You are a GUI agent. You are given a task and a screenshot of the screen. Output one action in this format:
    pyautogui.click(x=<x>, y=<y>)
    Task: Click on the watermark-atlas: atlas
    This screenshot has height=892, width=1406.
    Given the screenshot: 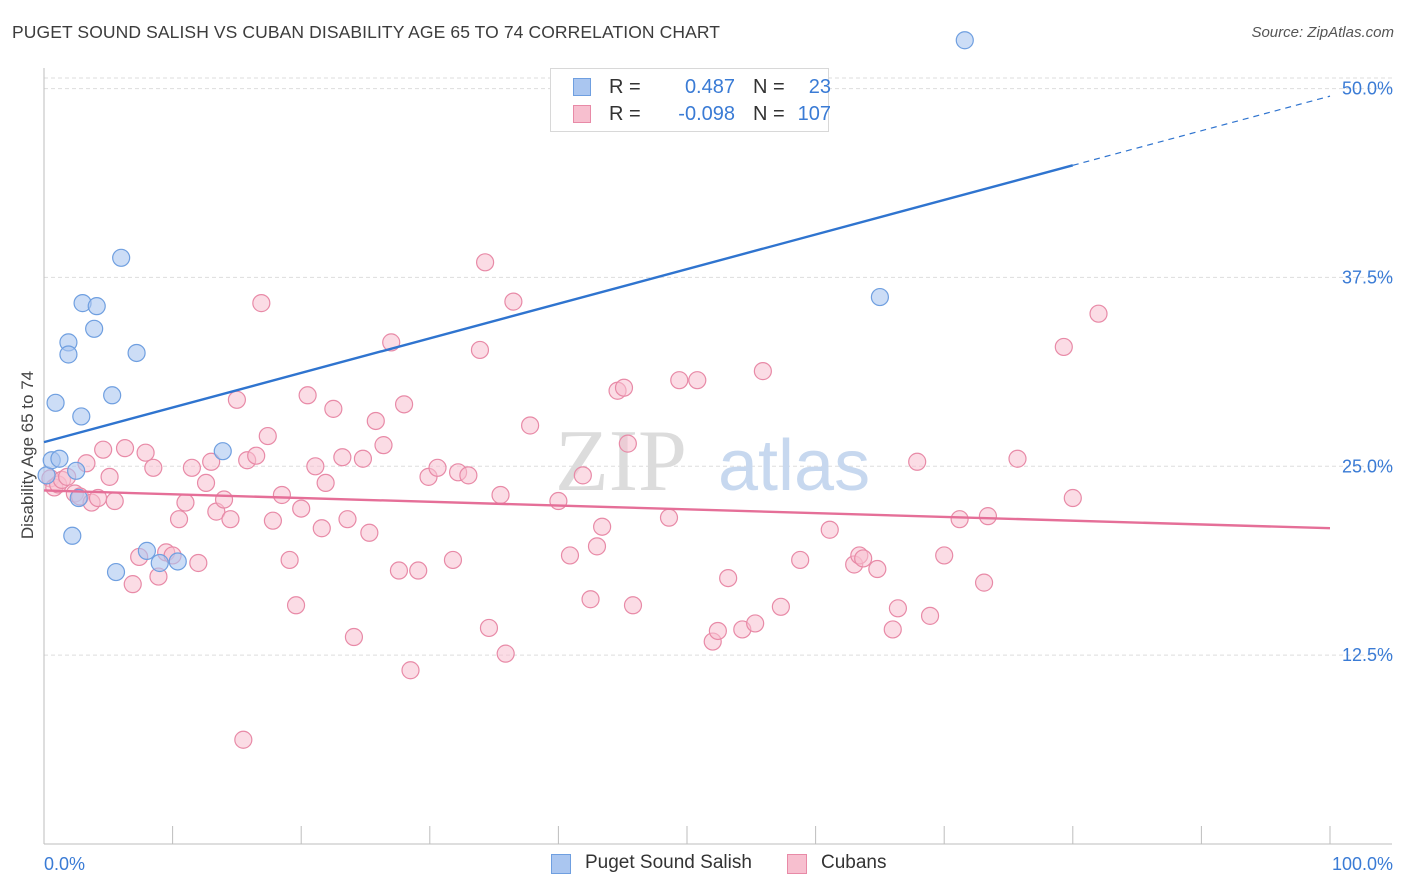 What is the action you would take?
    pyautogui.click(x=794, y=466)
    